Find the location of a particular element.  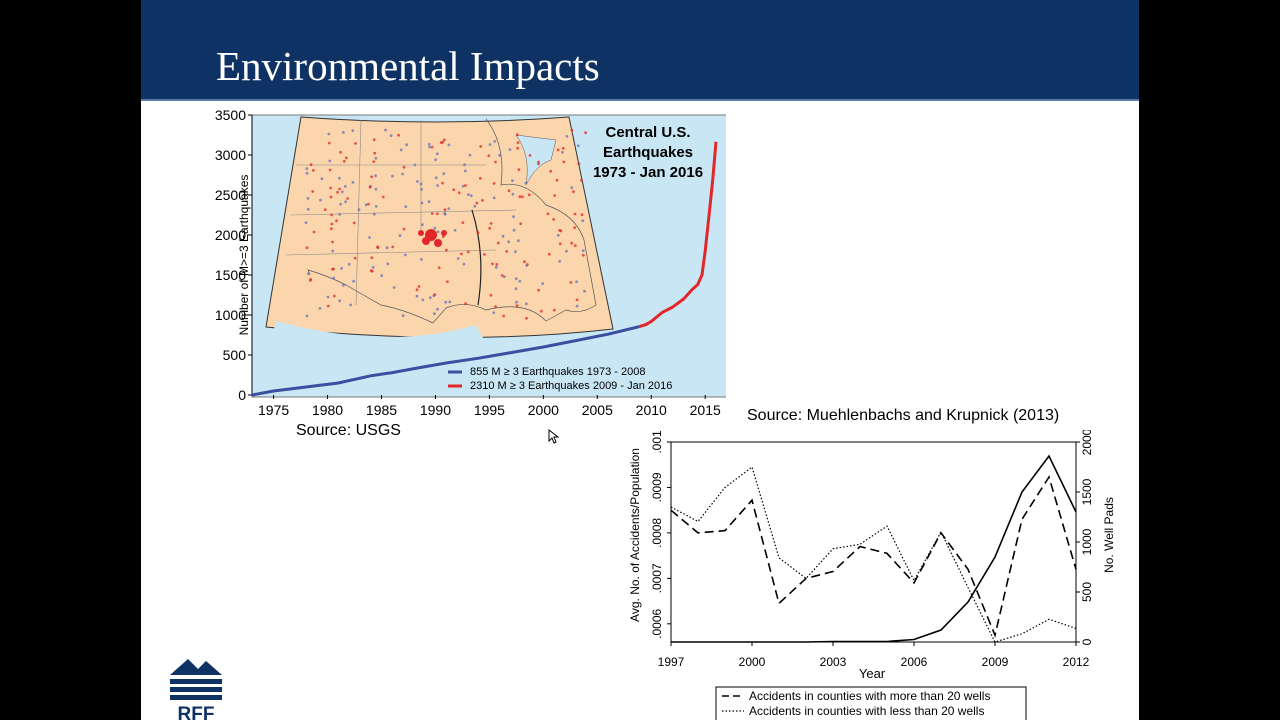

mouse-cursor-icon is located at coordinates (554, 436).